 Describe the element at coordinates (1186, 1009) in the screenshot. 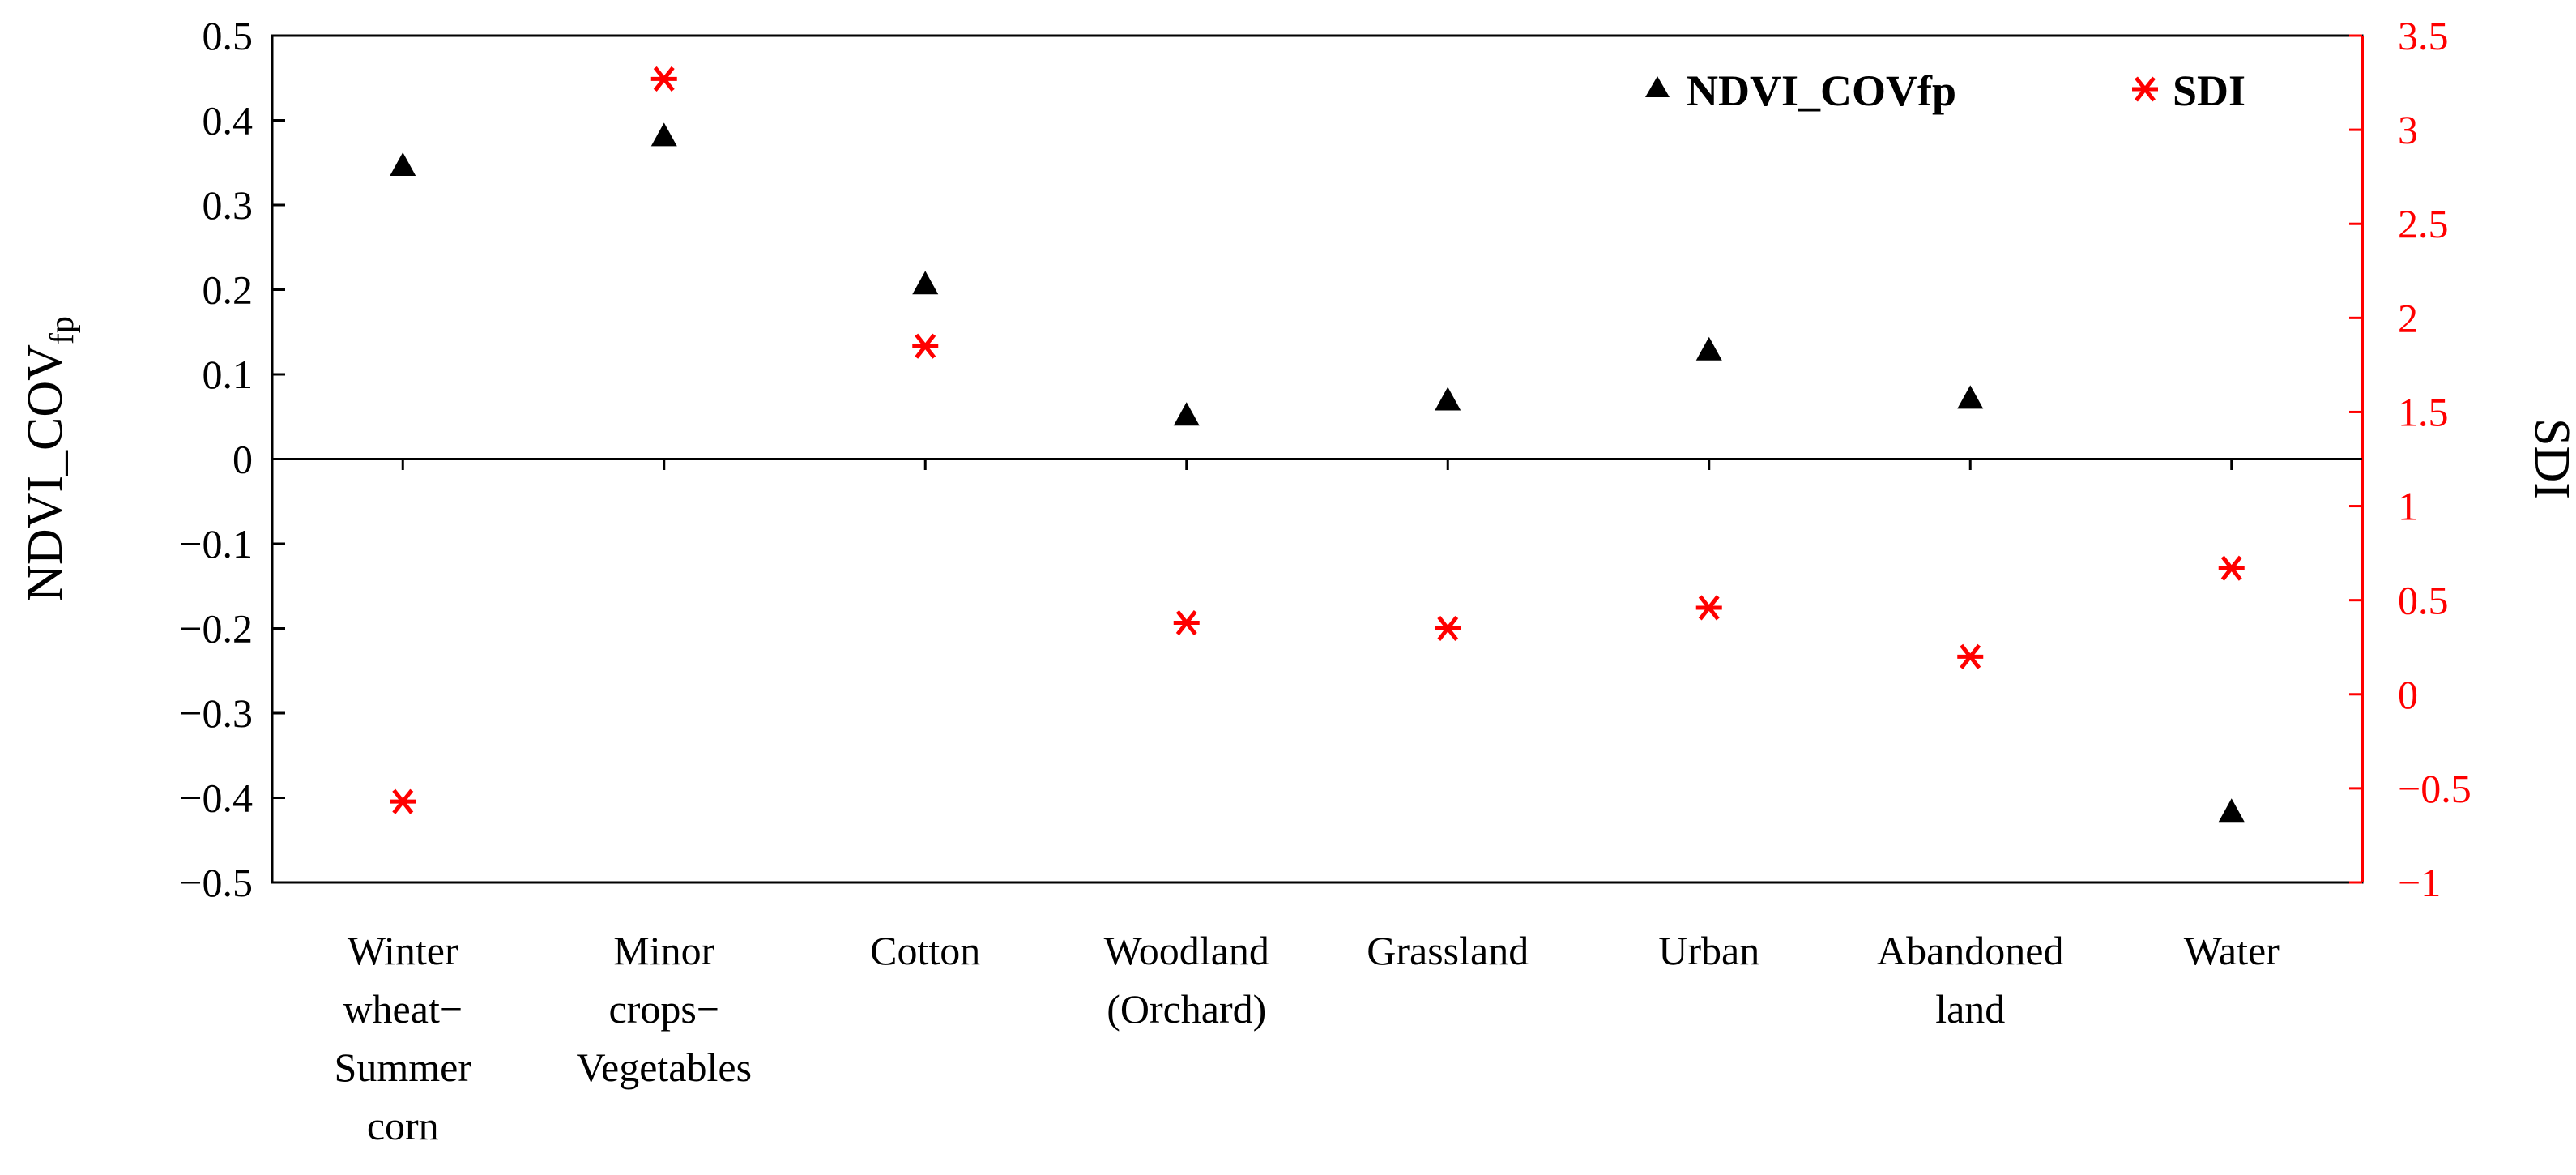

I see `category-label-line: (Orchard)` at that location.